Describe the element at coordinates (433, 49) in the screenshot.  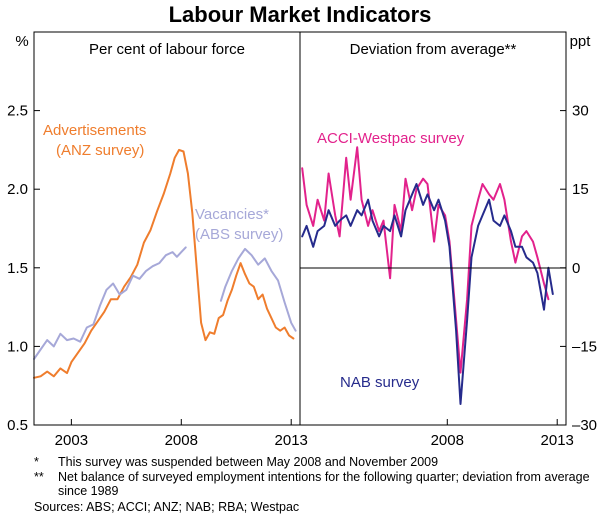
I see `right-panel-title: Deviation from average**` at that location.